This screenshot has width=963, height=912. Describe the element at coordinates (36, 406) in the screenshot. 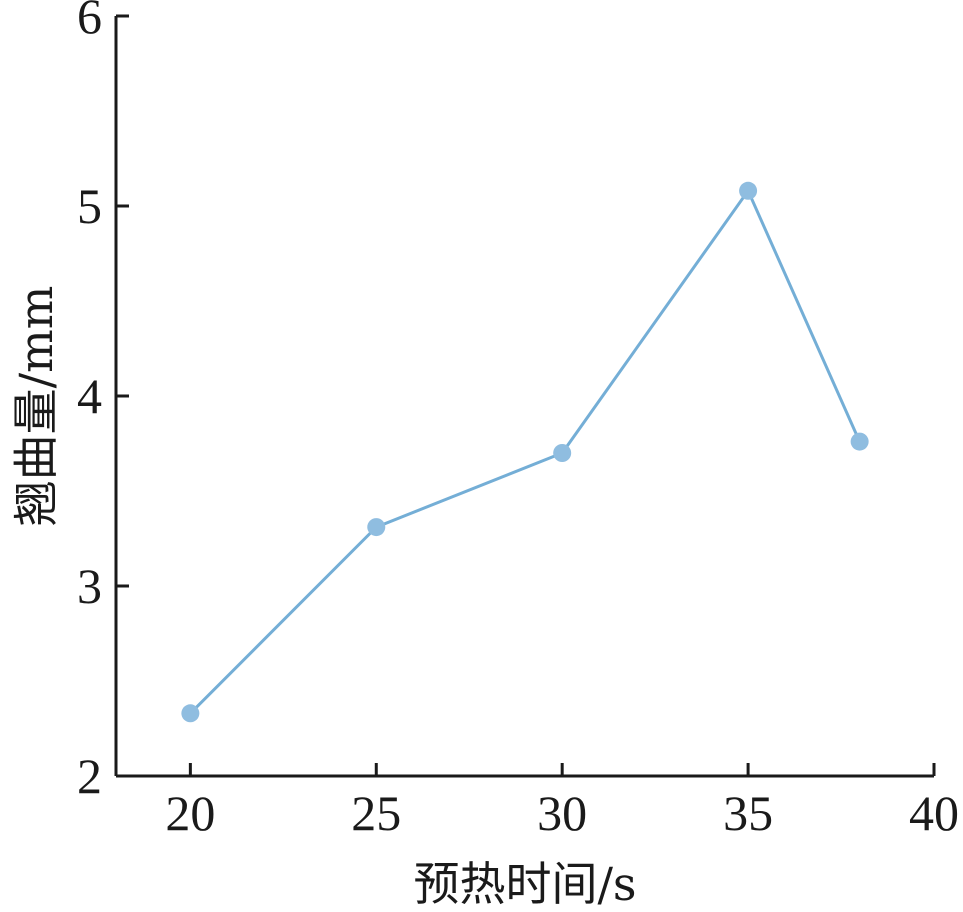

I see `y-axis-title: 翘曲量/mm` at that location.